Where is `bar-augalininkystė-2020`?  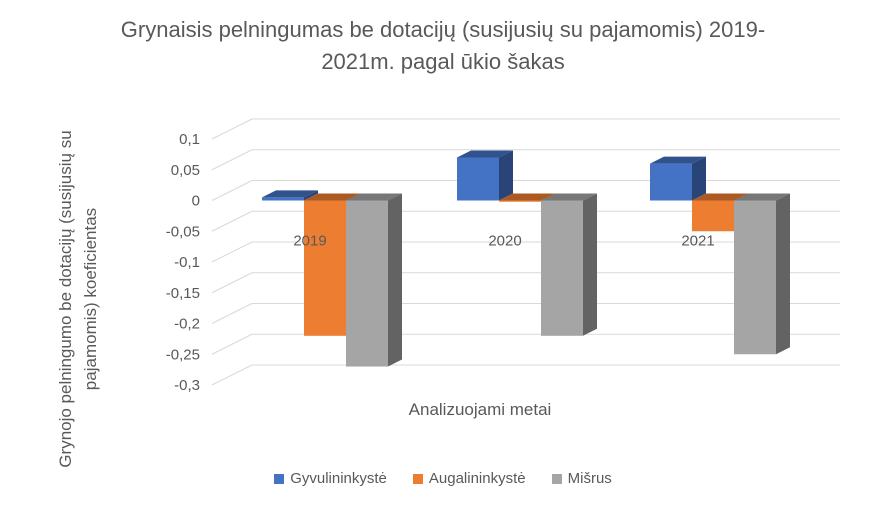
bar-augalininkystė-2020 is located at coordinates (520, 201).